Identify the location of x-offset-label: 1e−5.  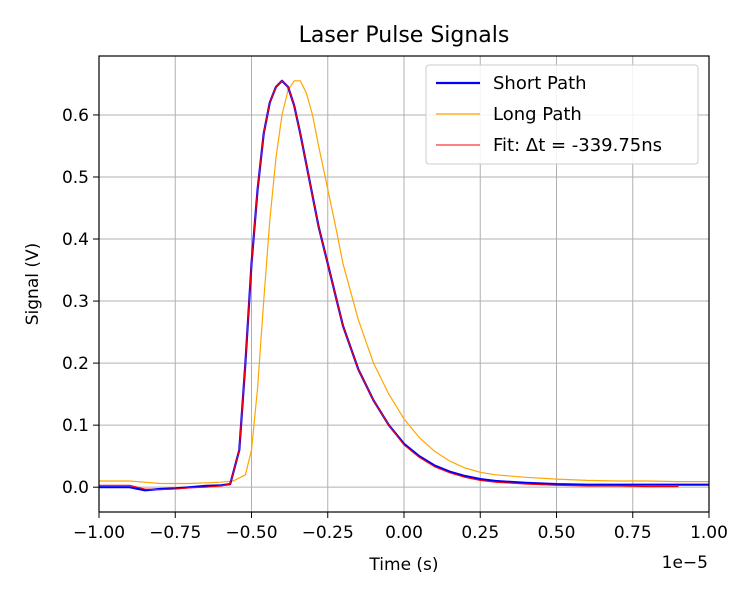
(685, 563).